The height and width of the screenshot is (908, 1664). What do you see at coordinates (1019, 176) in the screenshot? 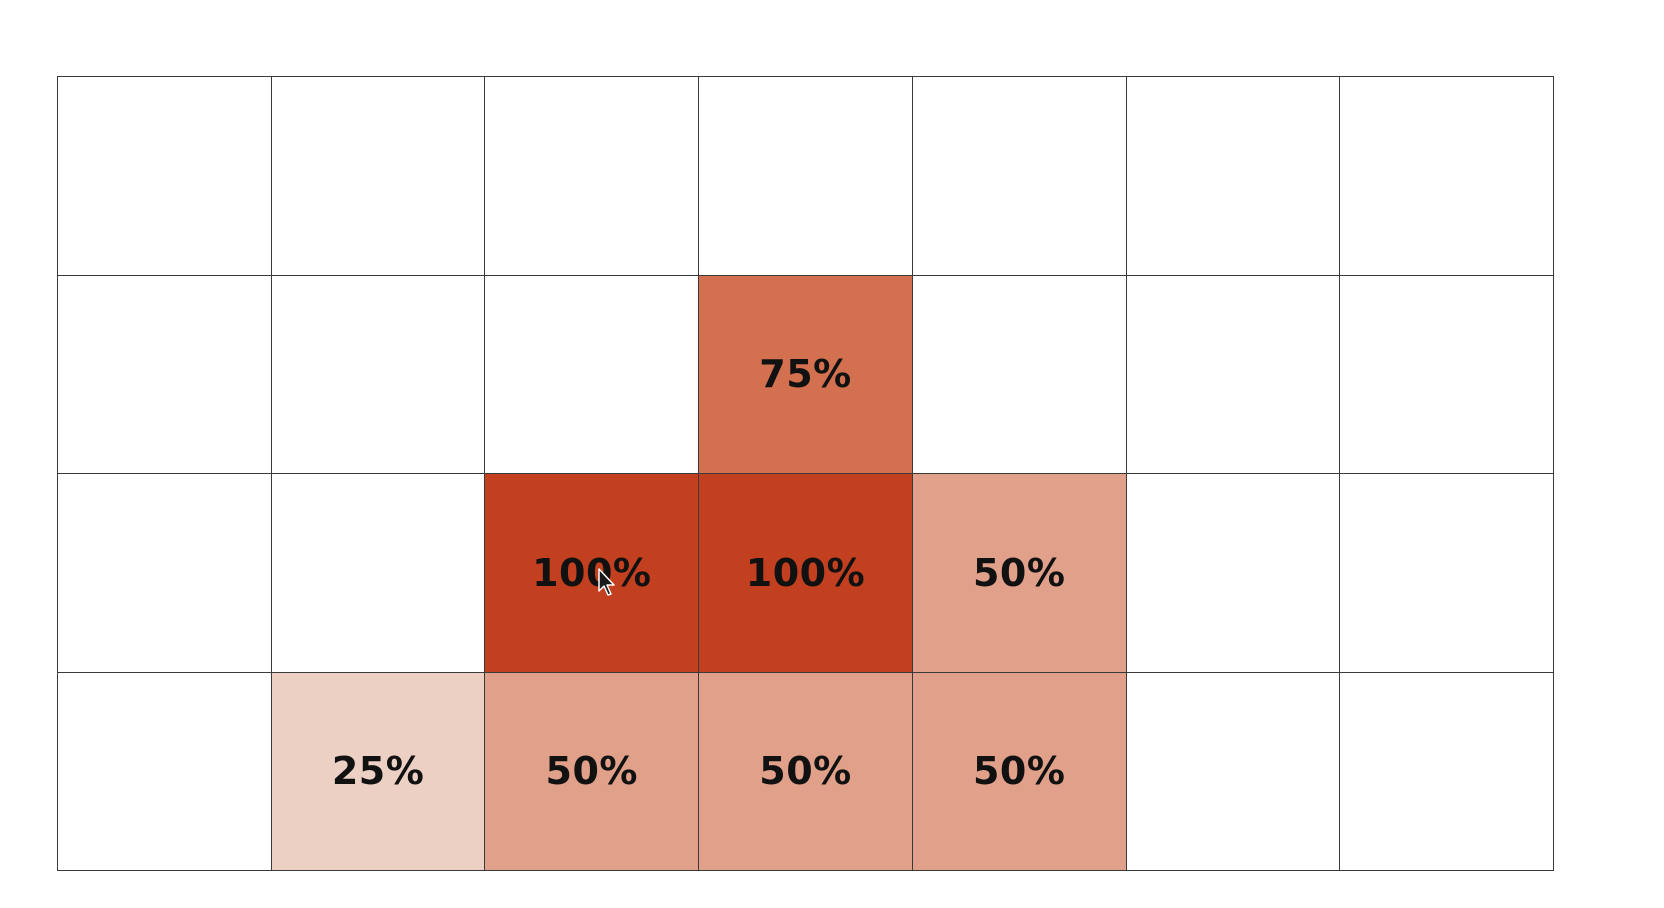
I see `heatmap-cell-r0-c4` at bounding box center [1019, 176].